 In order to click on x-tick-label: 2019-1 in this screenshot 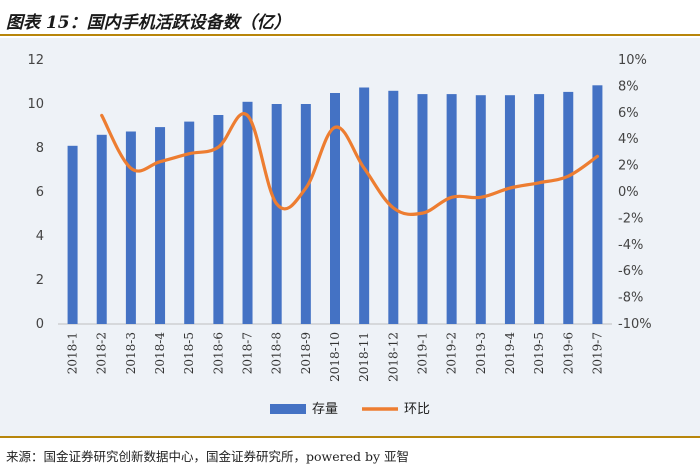, I will do `click(422, 353)`.